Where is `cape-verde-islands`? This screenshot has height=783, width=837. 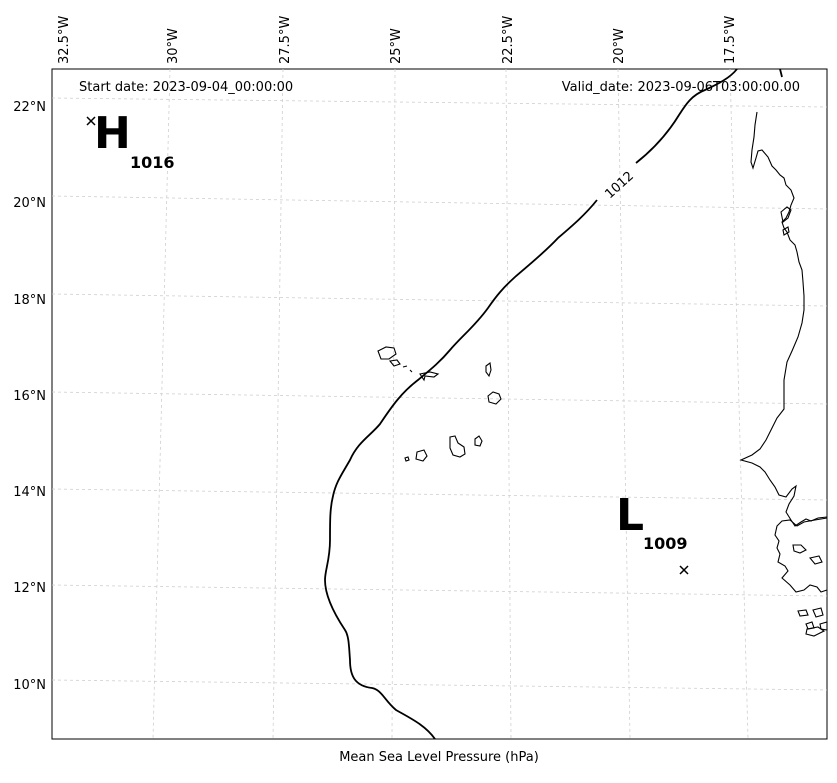 cape-verde-islands is located at coordinates (439, 404).